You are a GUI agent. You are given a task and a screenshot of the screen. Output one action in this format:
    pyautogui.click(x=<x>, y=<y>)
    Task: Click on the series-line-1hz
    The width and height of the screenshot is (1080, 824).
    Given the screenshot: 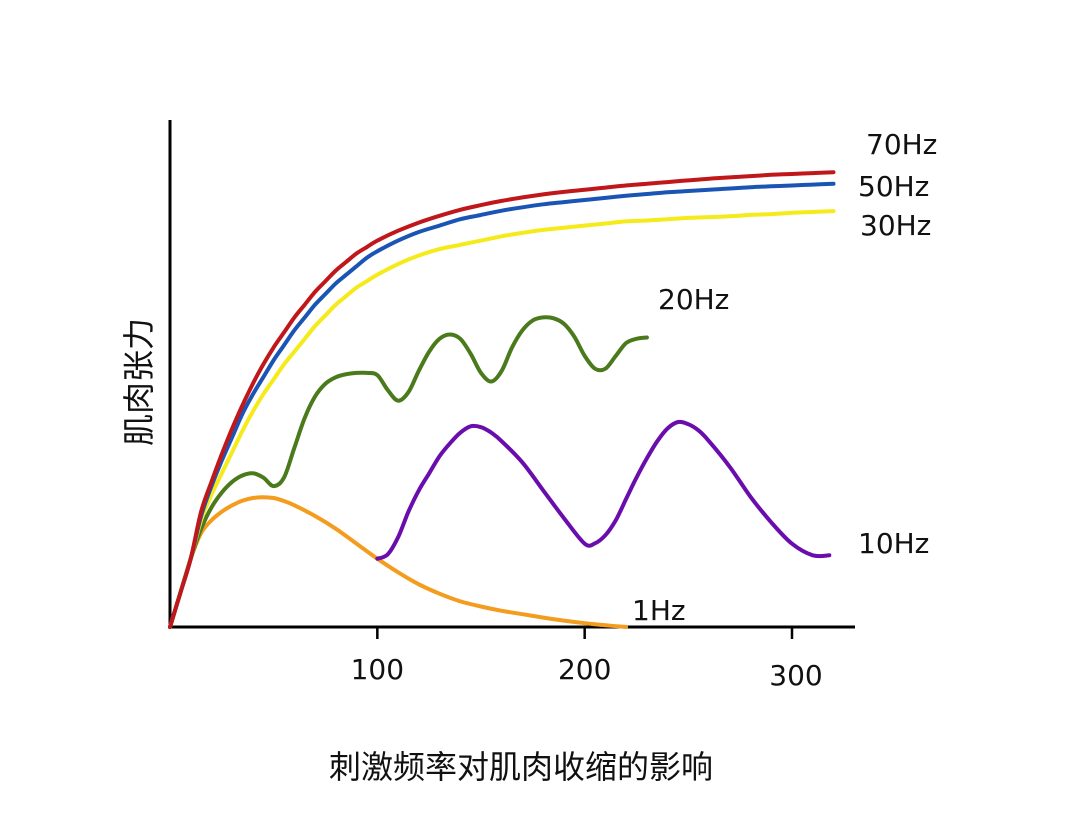 What is the action you would take?
    pyautogui.click(x=398, y=562)
    